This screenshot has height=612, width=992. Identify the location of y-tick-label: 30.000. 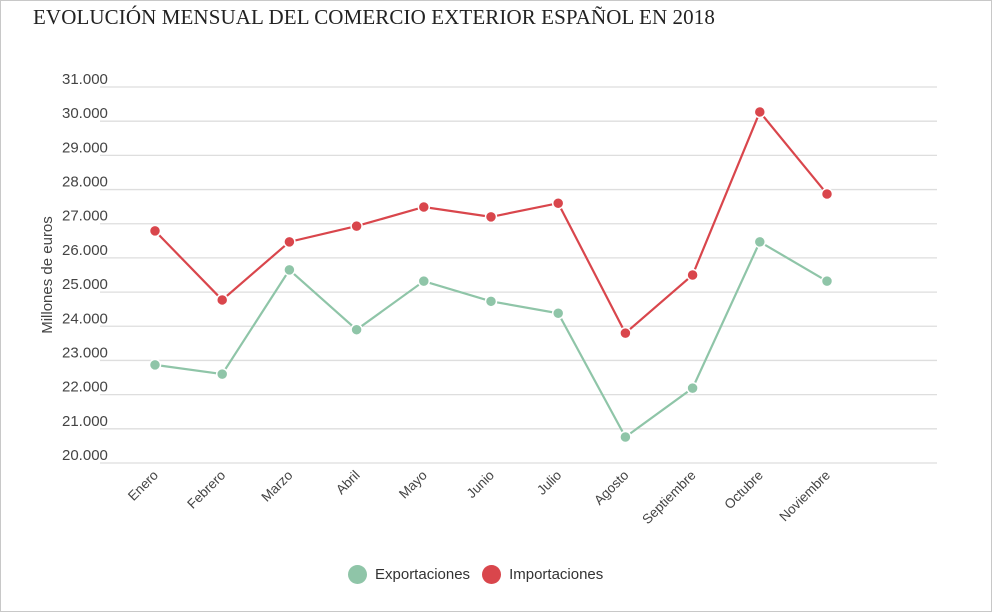
(85, 113).